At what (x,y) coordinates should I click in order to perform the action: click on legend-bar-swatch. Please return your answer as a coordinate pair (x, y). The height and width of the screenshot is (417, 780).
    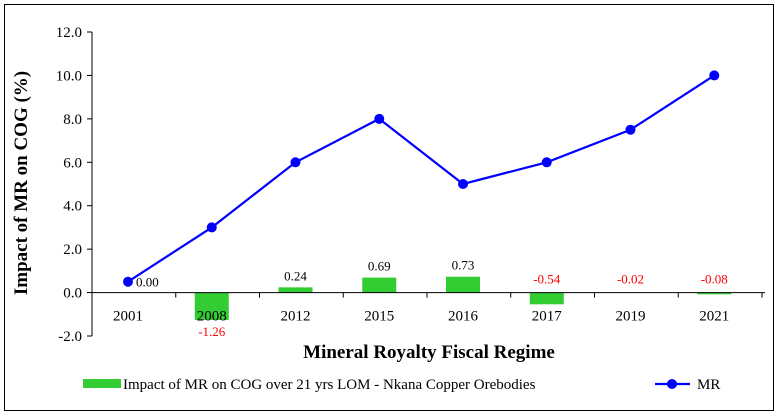
    Looking at the image, I should click on (102, 383).